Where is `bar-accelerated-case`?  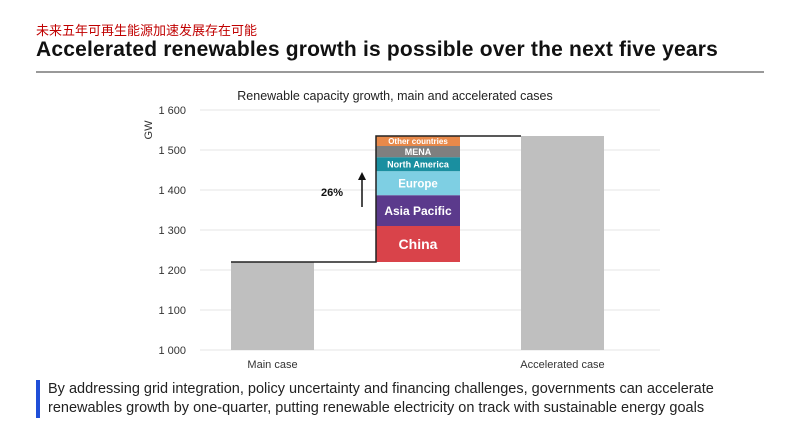
bar-accelerated-case is located at coordinates (562, 243).